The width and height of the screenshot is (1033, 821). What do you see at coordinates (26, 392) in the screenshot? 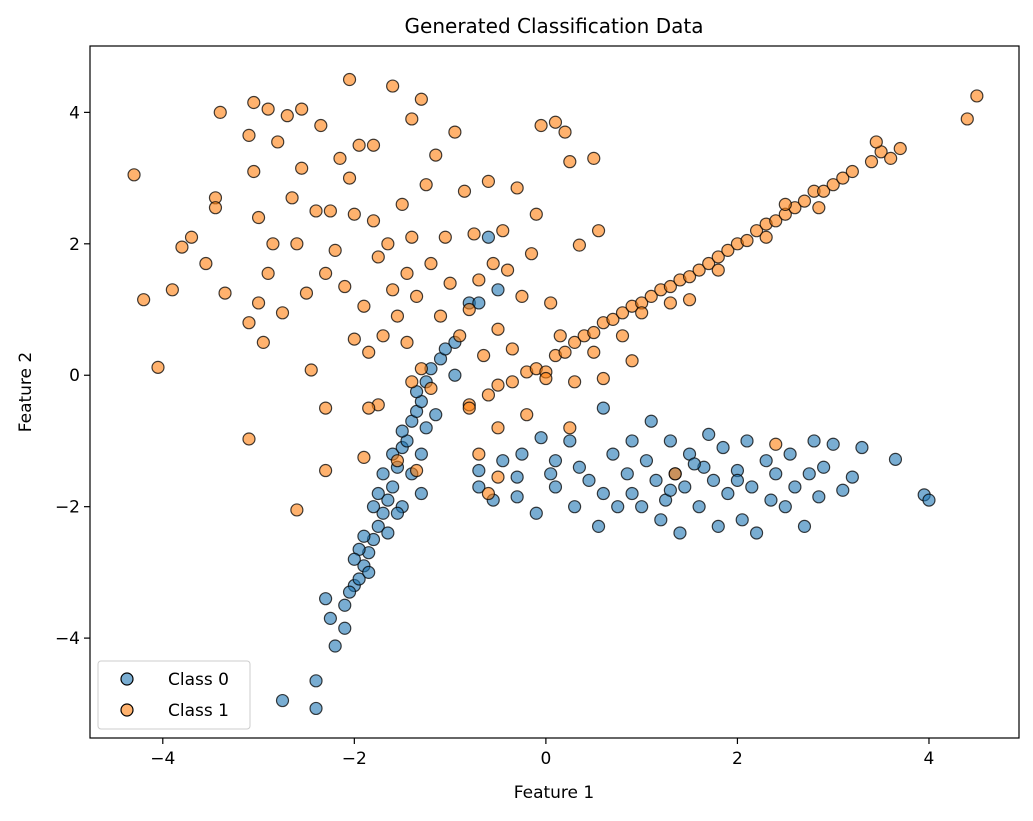
I see `y-axis-label: Feature 2` at bounding box center [26, 392].